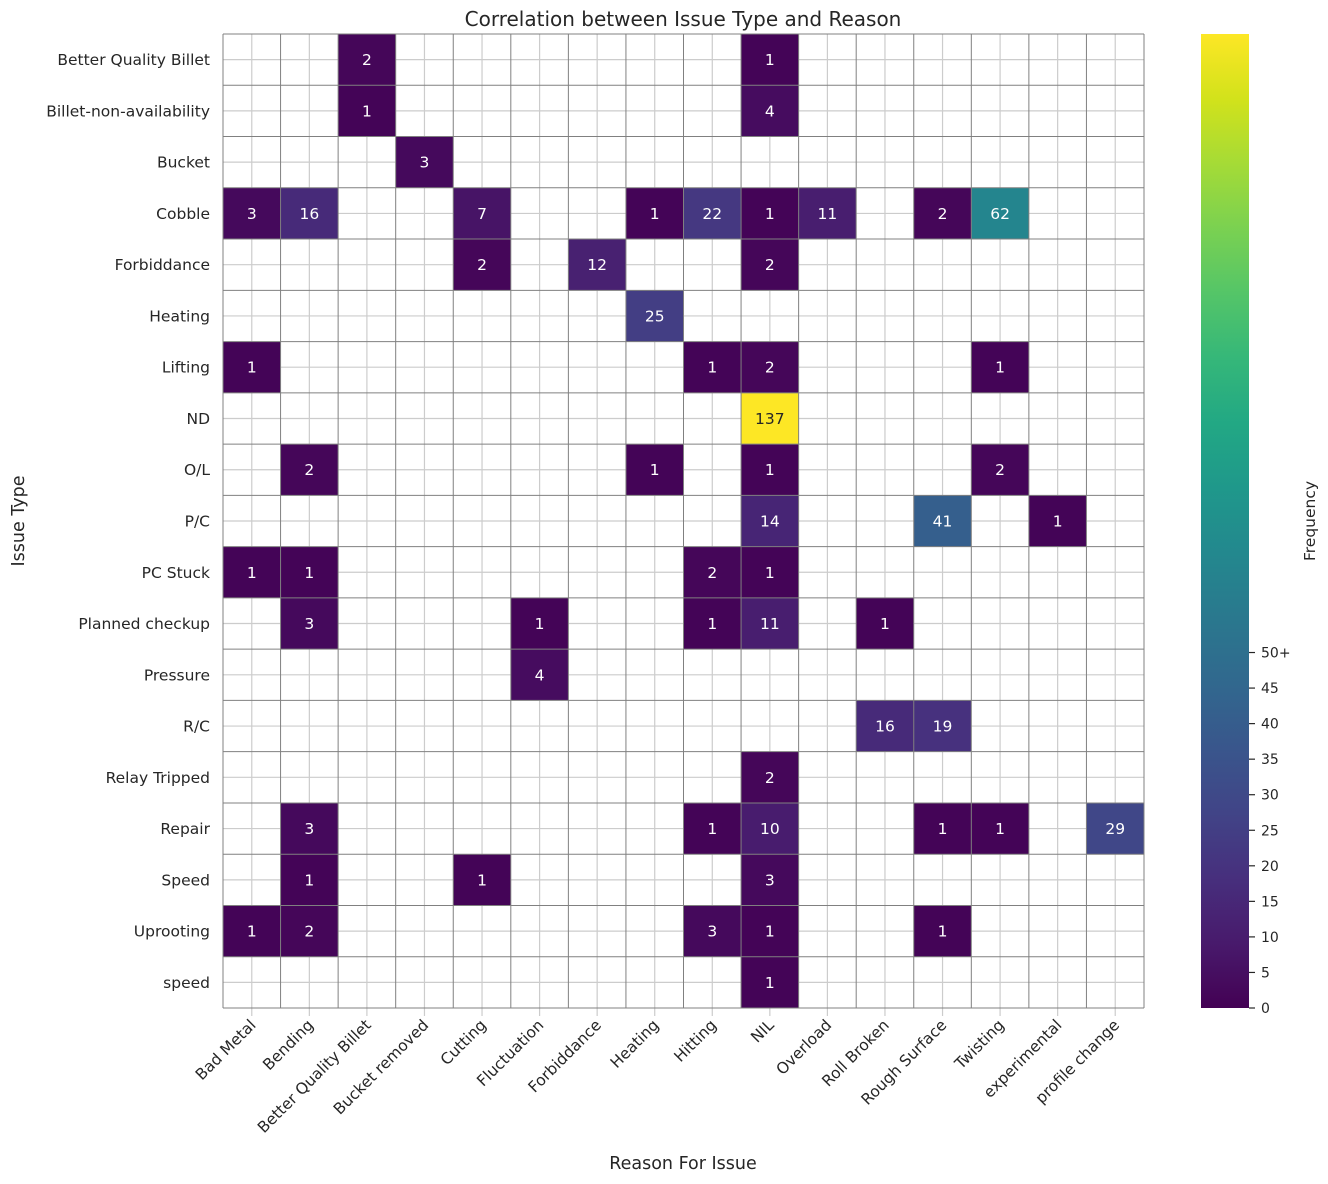 This screenshot has height=1184, width=1328. Describe the element at coordinates (186, 368) in the screenshot. I see `y-tick-label: Lifting` at that location.